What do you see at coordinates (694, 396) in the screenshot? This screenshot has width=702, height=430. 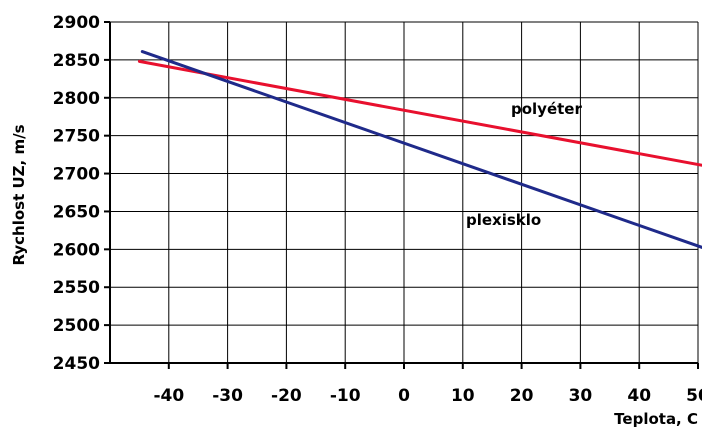 I see `x-tick-label: 50` at bounding box center [694, 396].